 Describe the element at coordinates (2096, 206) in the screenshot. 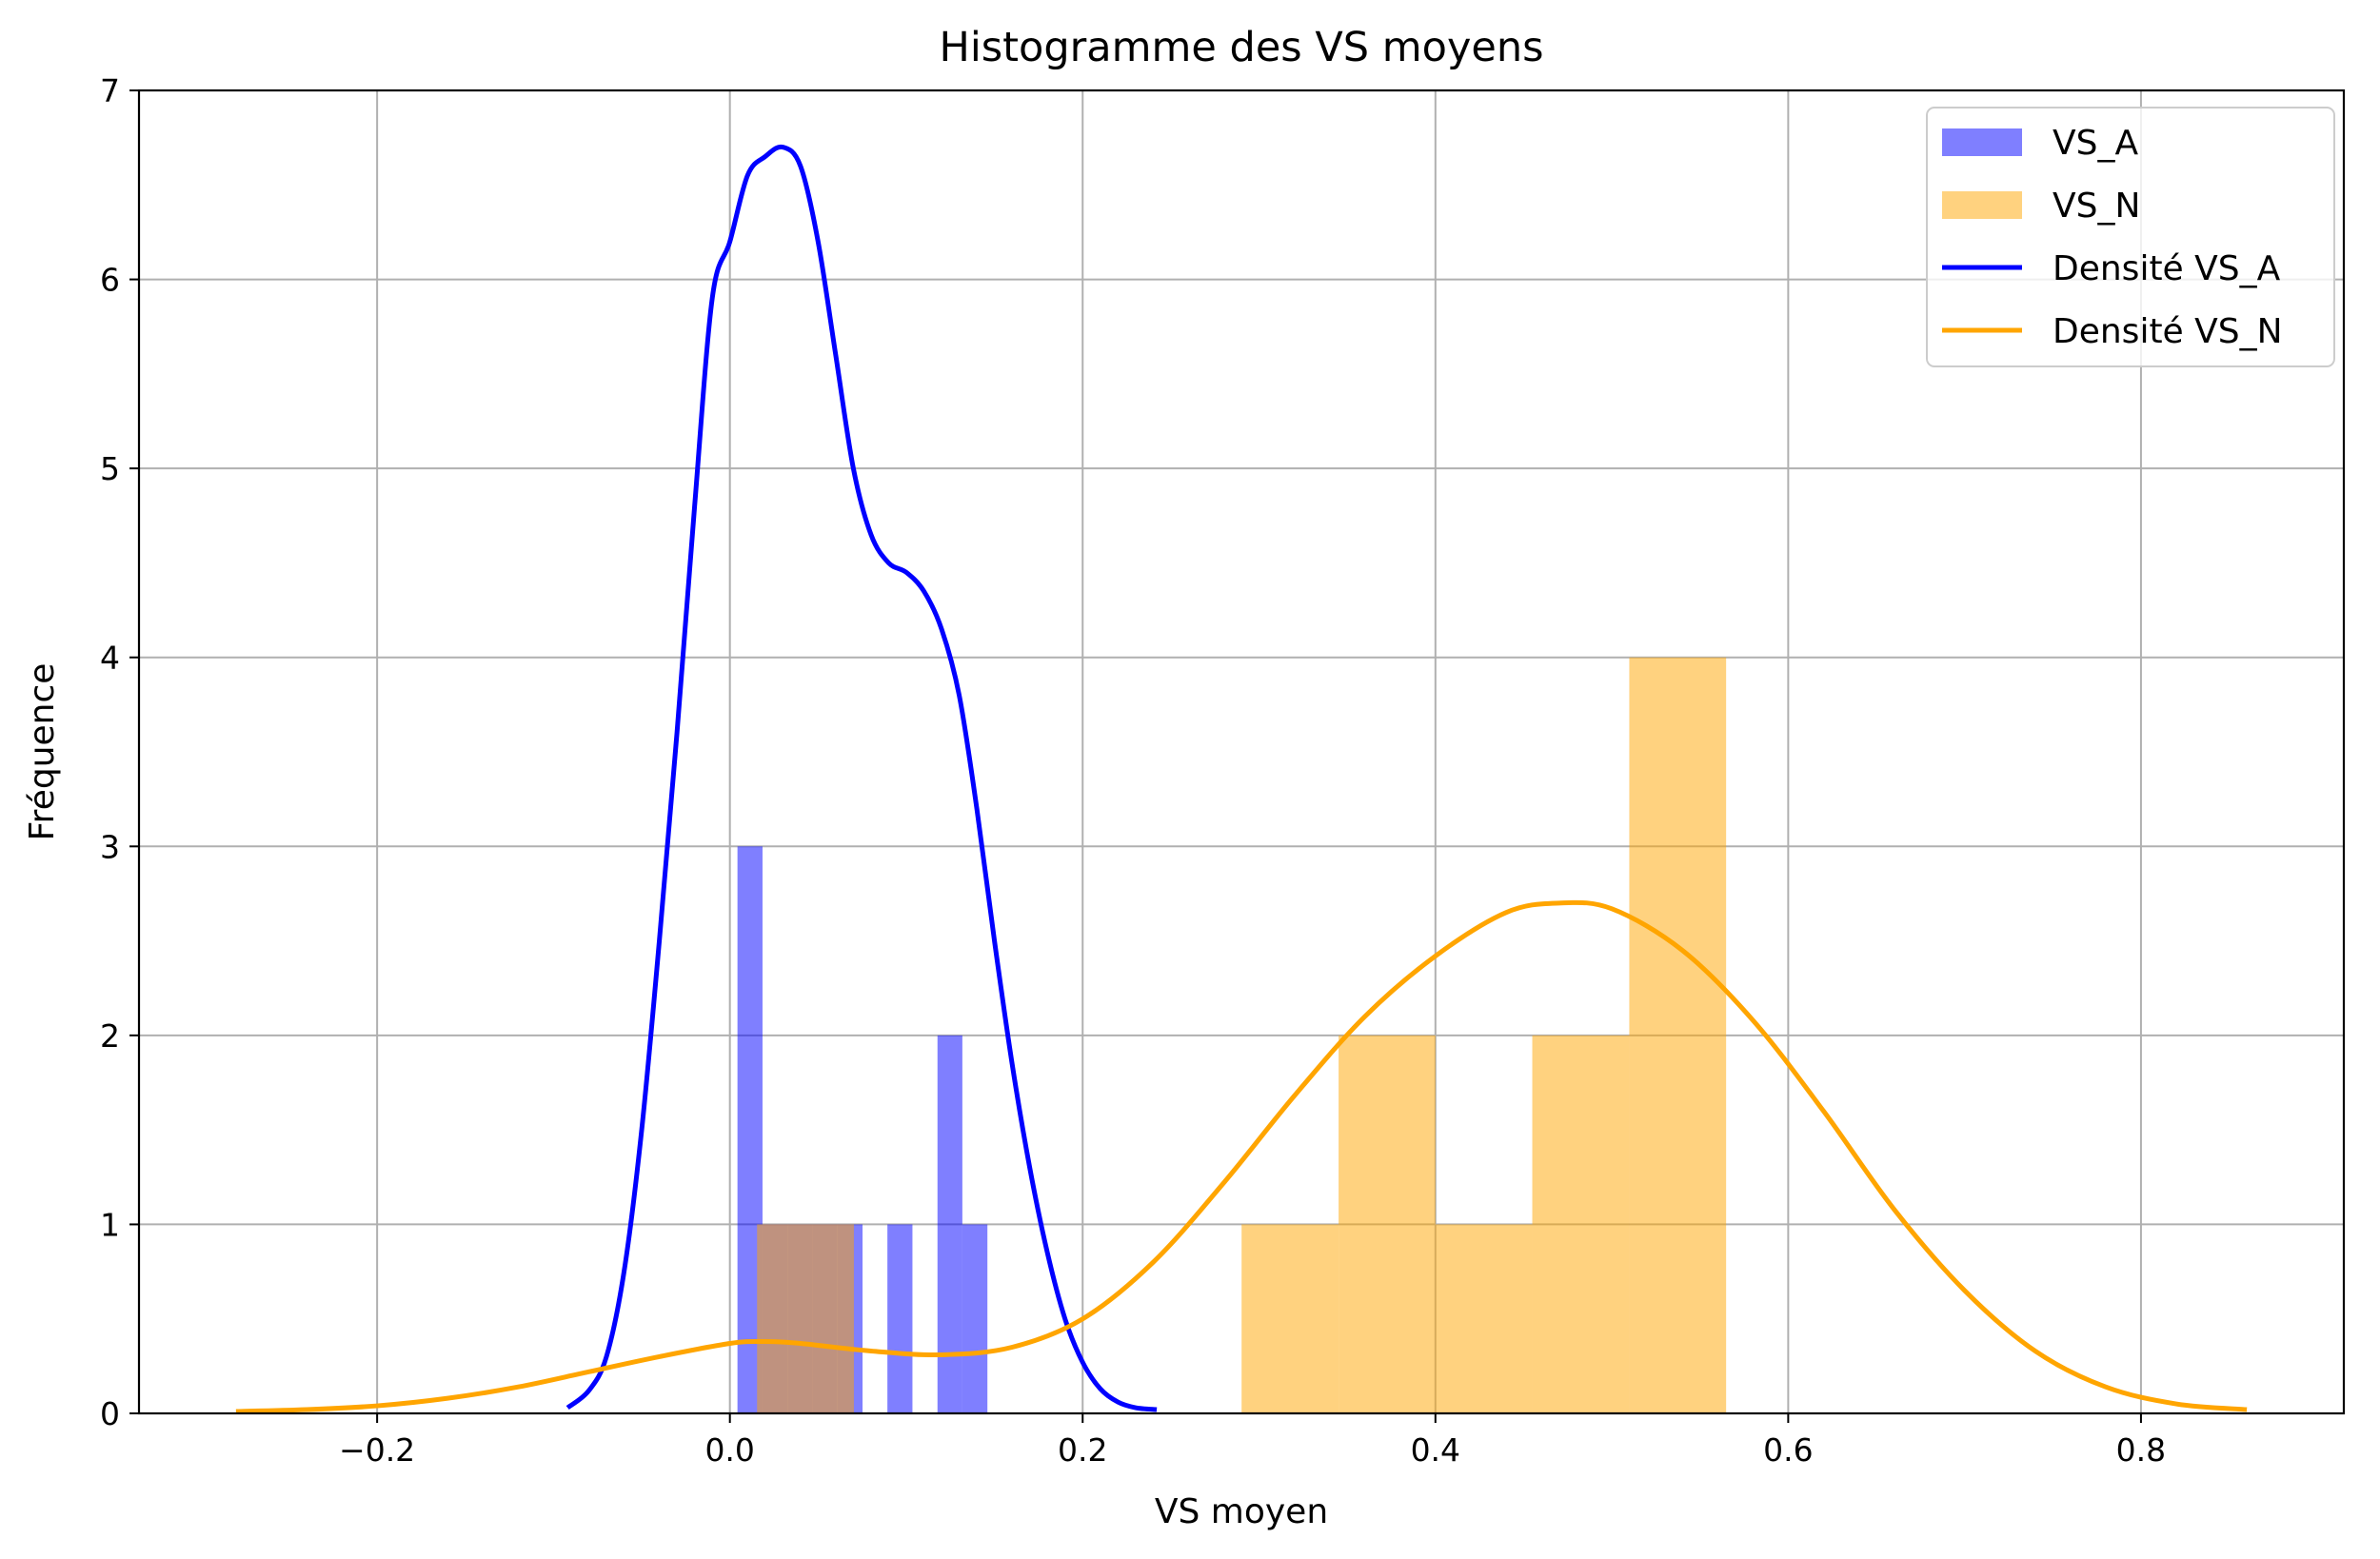

I see `legend-label: VS_N` at that location.